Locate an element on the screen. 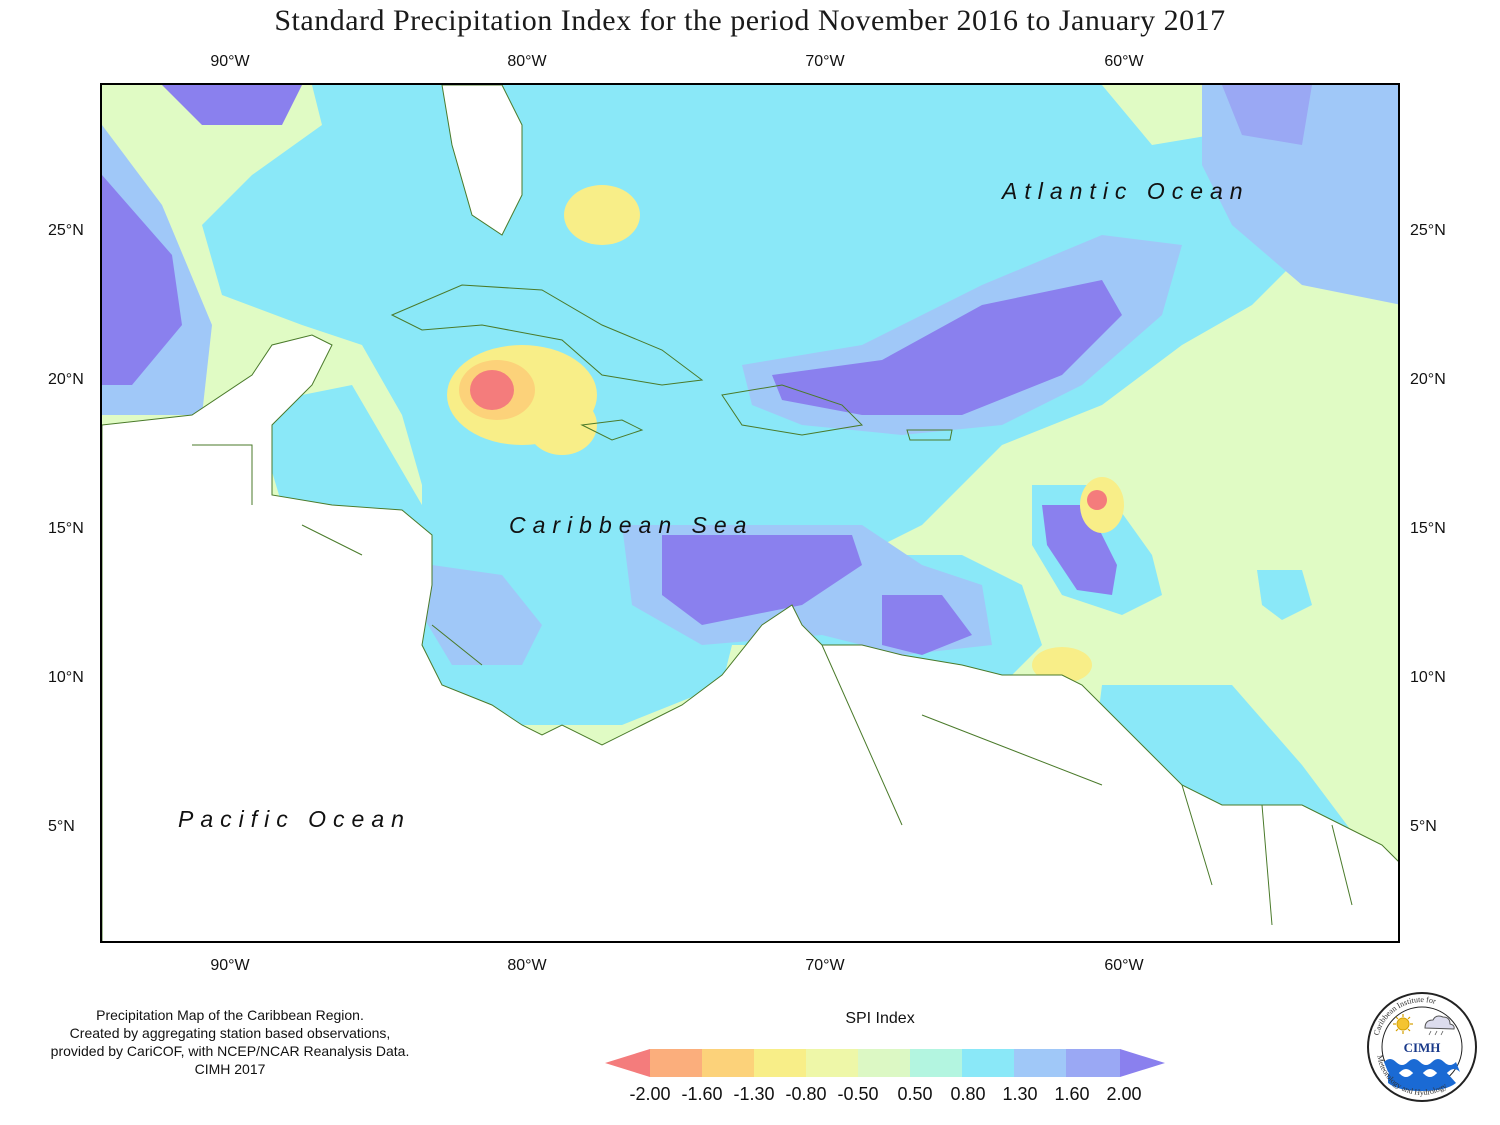 This screenshot has height=1125, width=1500. legend-colorbar is located at coordinates (885, 1063).